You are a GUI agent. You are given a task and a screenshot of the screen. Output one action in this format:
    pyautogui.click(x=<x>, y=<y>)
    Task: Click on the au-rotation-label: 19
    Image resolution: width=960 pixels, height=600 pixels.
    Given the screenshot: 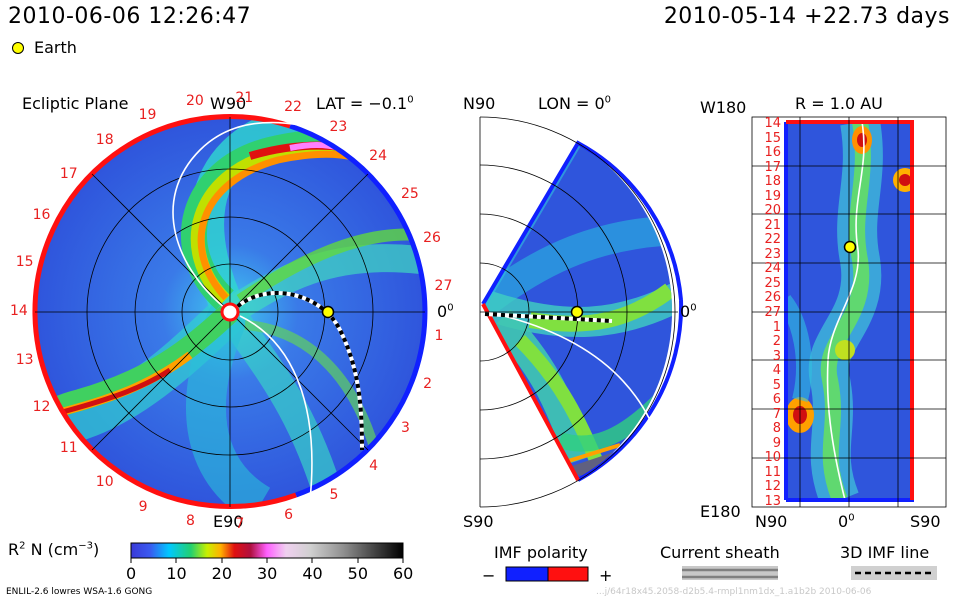 What is the action you would take?
    pyautogui.click(x=772, y=196)
    